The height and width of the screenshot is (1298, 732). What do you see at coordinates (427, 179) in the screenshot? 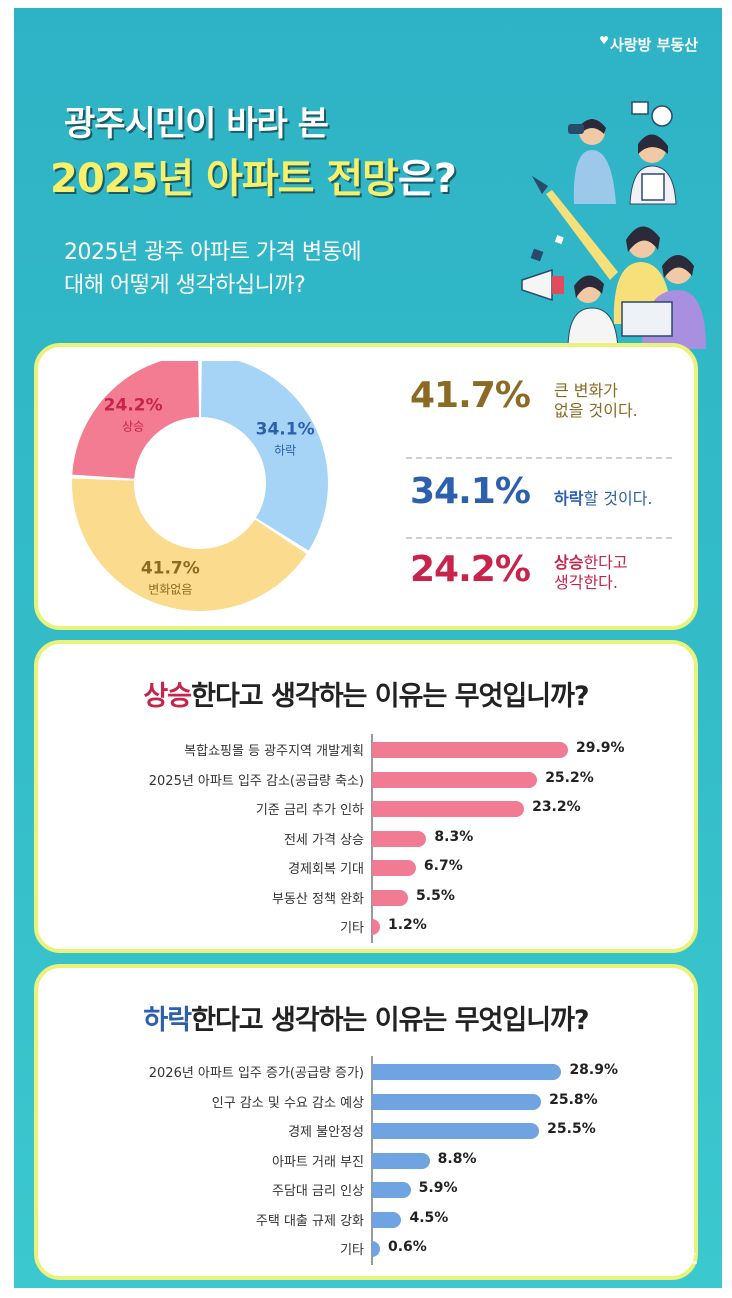
I see `title-suffix: 은?` at bounding box center [427, 179].